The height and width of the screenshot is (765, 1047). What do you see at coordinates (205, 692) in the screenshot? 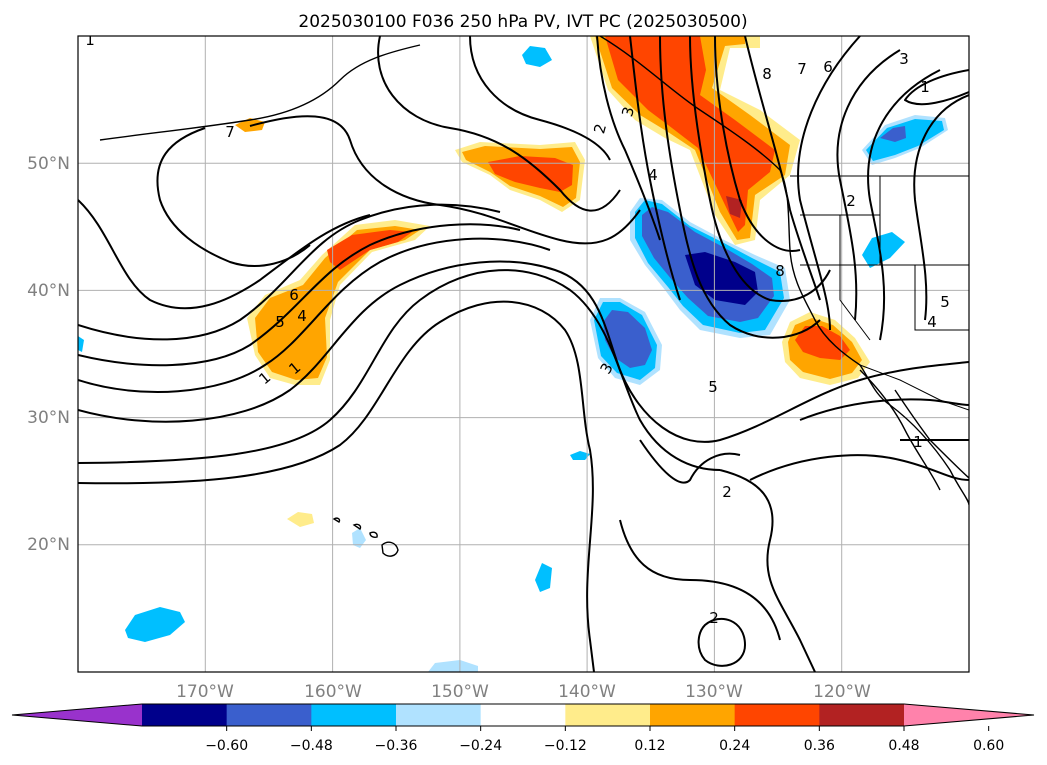
I see `lon-label-170w: 170°W` at bounding box center [205, 692].